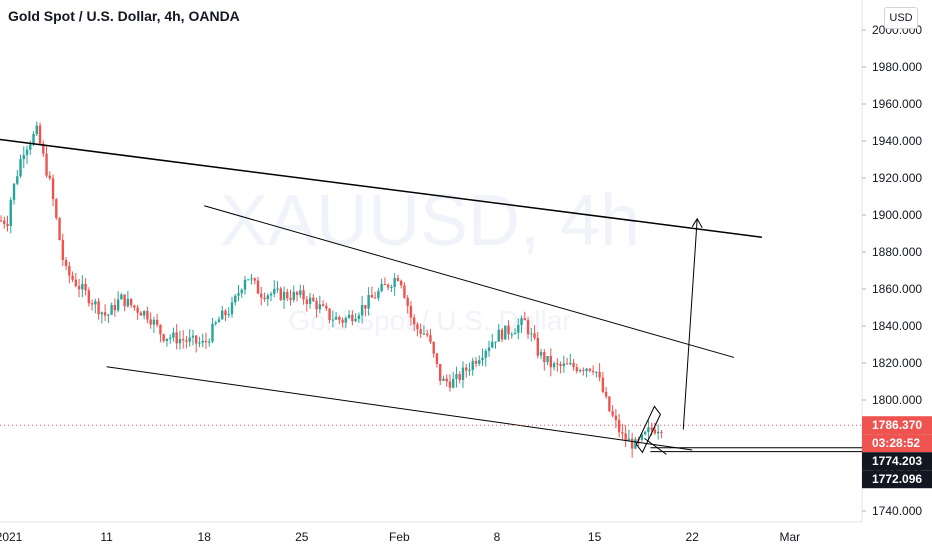  I want to click on flag-pattern, so click(648, 429).